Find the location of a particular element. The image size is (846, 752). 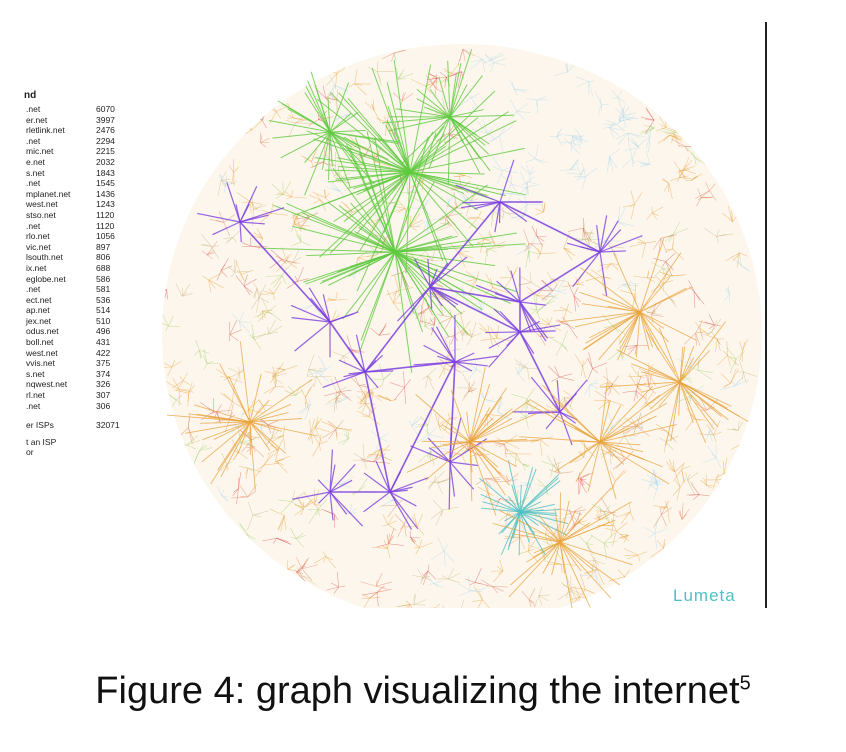

legend-isp-count: 586 is located at coordinates (103, 278).